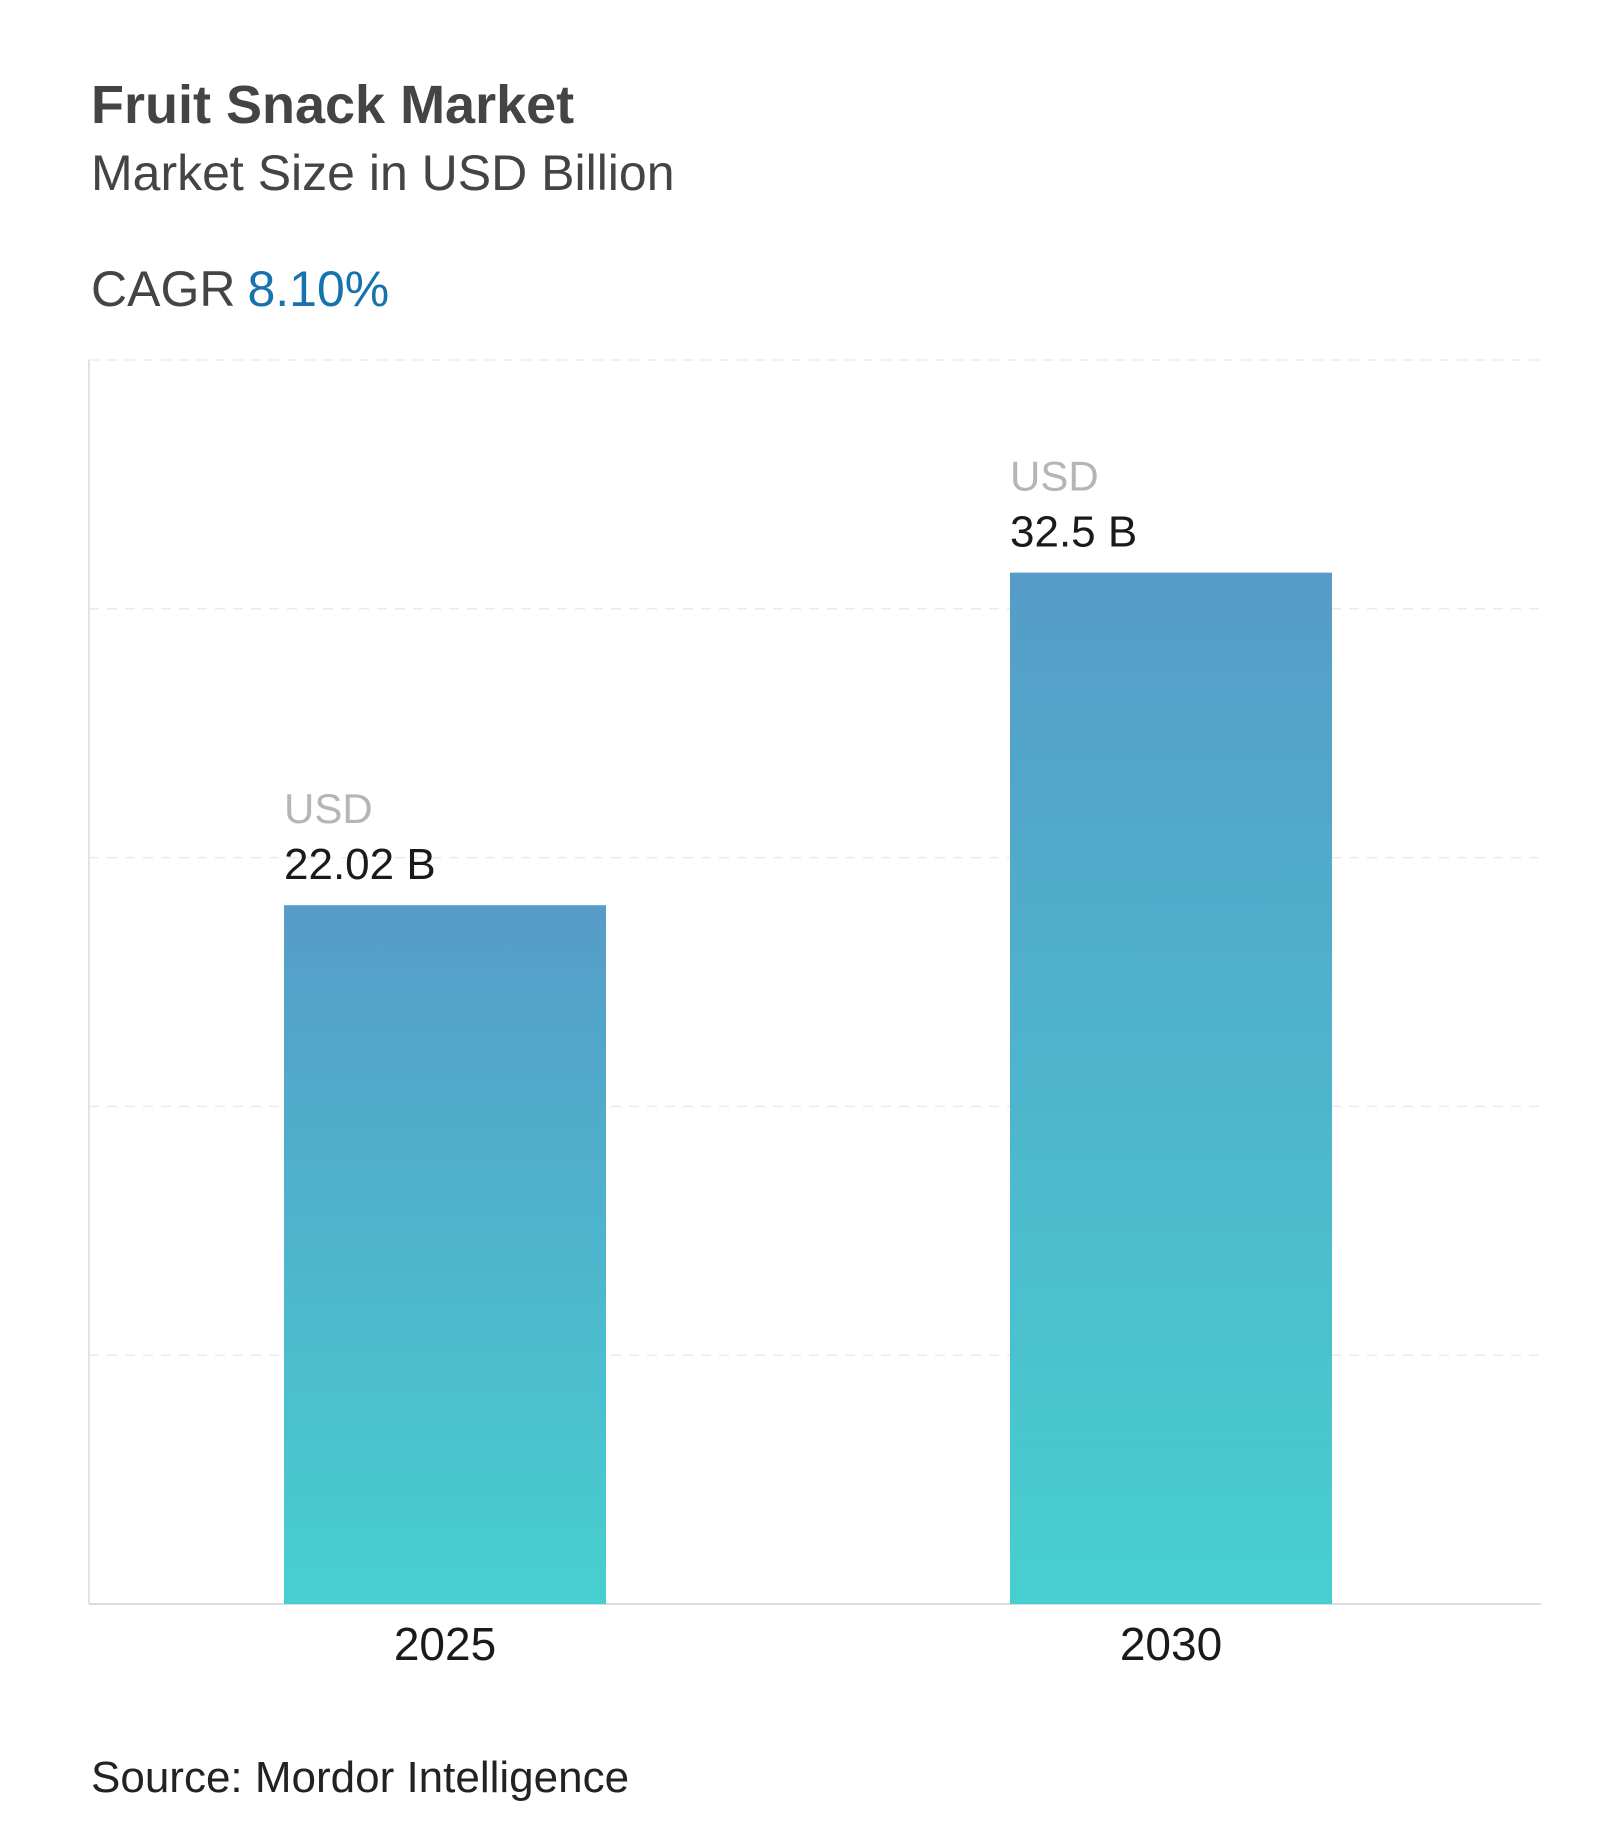 The width and height of the screenshot is (1620, 1826). Describe the element at coordinates (360, 864) in the screenshot. I see `data-label-value: 22.02 B` at that location.